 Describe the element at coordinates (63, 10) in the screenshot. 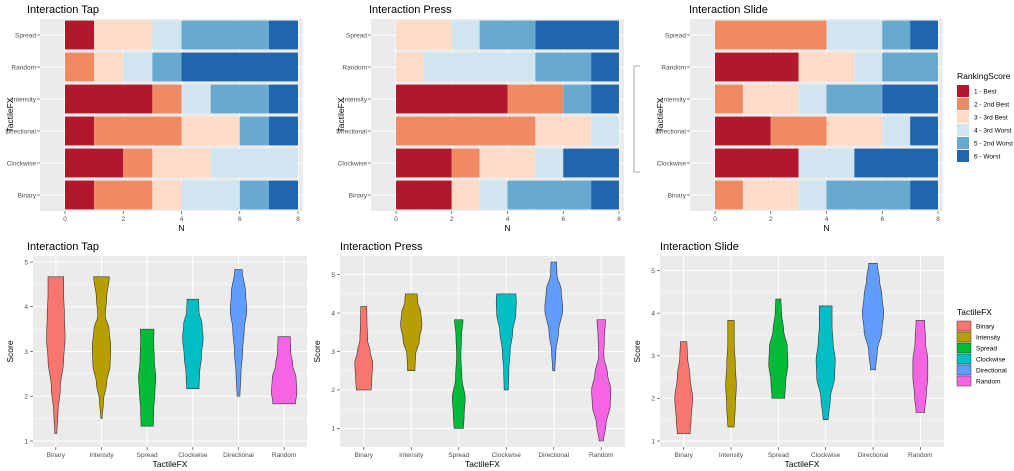

I see `chart-title: Interaction Tap` at that location.